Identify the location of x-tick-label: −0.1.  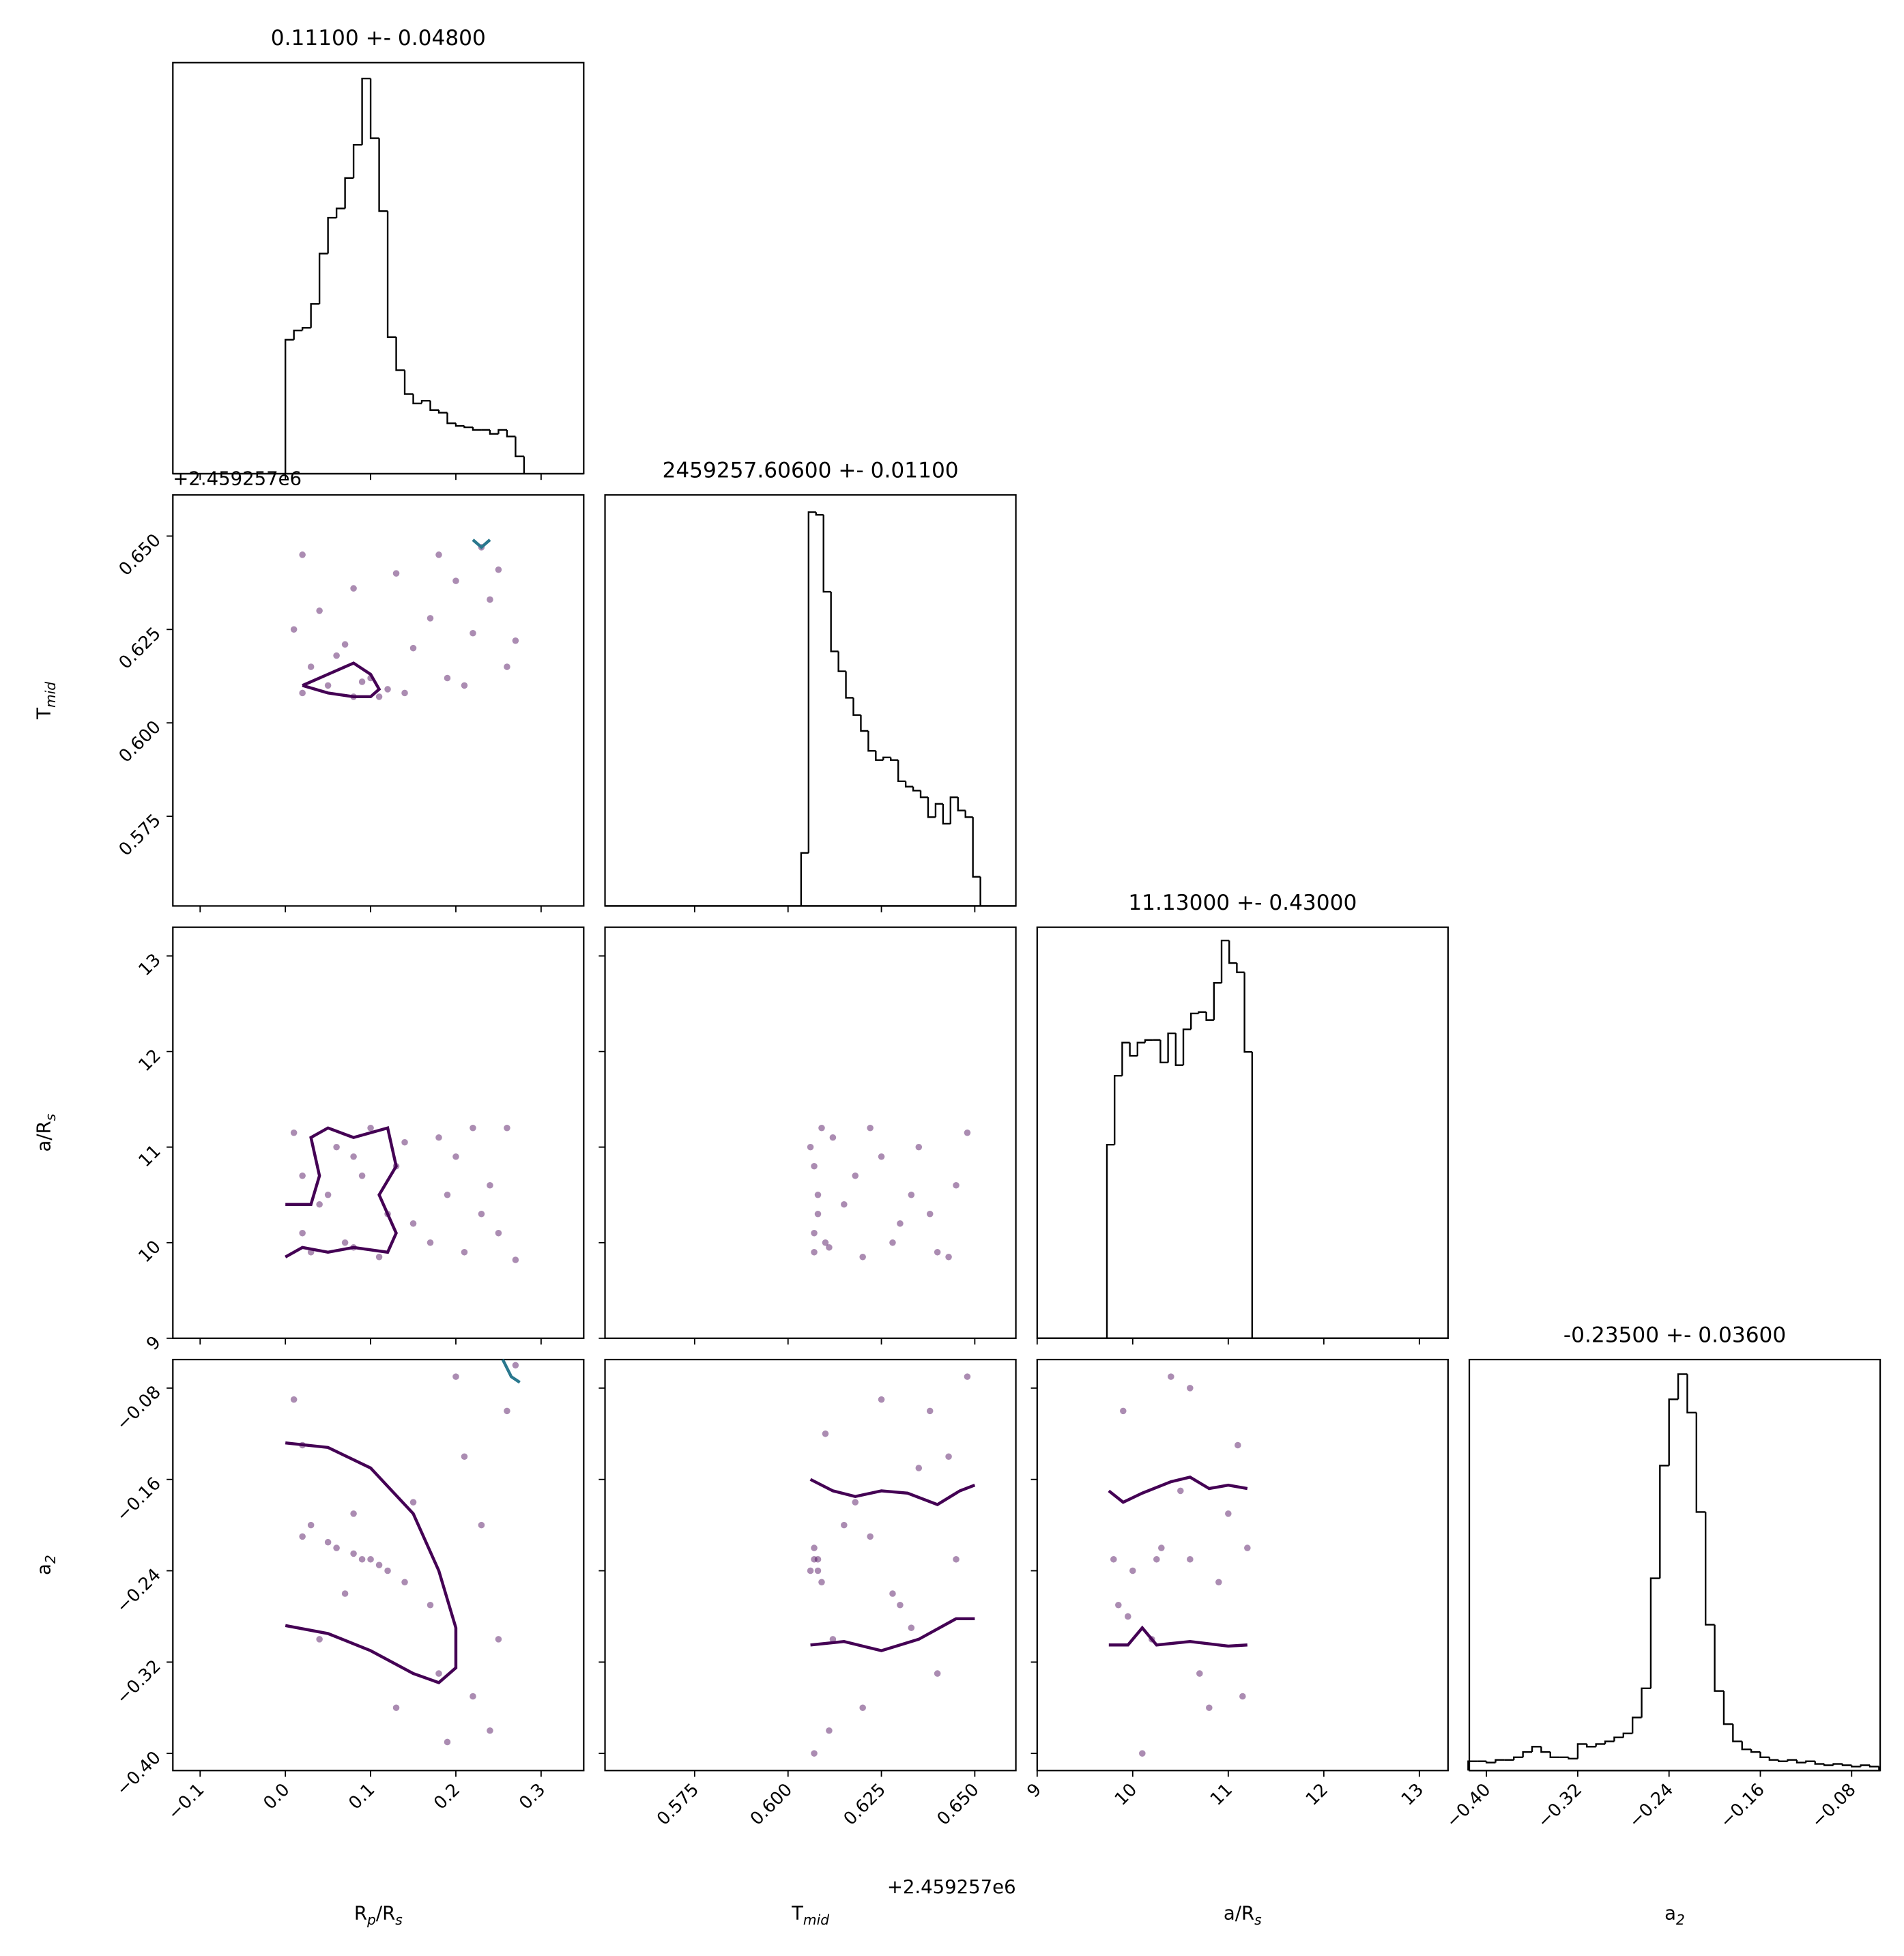
(186, 1802).